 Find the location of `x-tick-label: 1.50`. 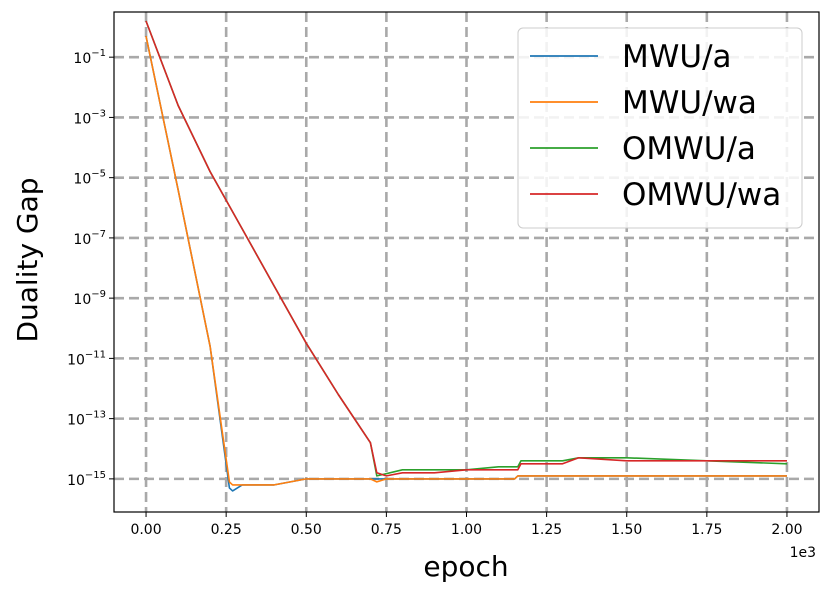

x-tick-label: 1.50 is located at coordinates (626, 530).